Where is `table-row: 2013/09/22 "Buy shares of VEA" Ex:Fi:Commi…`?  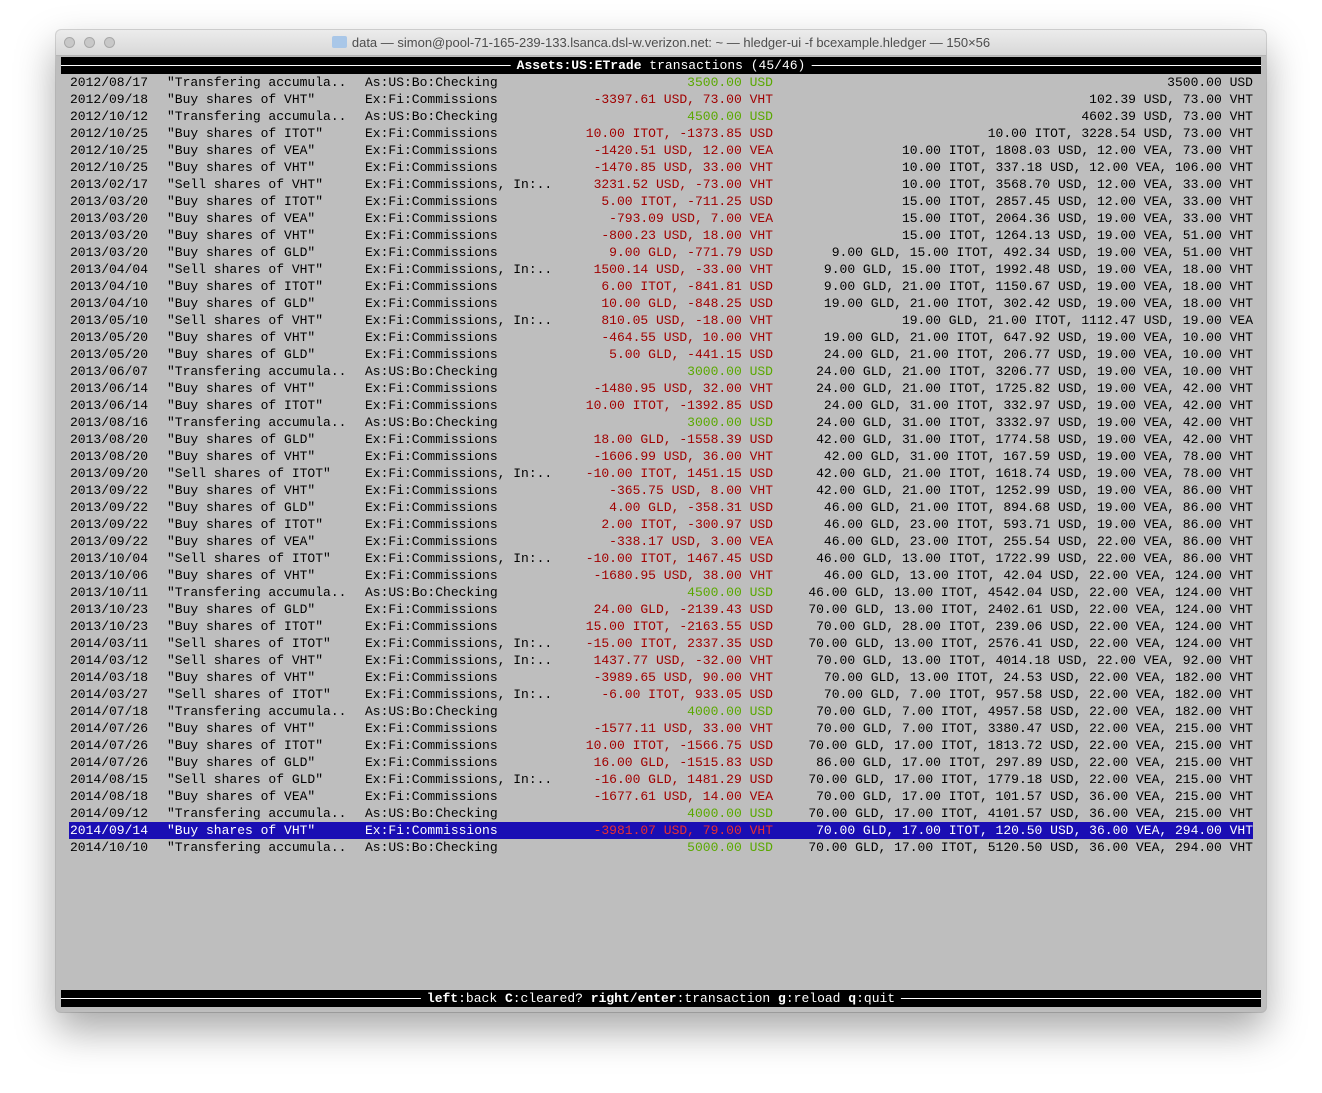 table-row: 2013/09/22 "Buy shares of VEA" Ex:Fi:Commi… is located at coordinates (661, 541).